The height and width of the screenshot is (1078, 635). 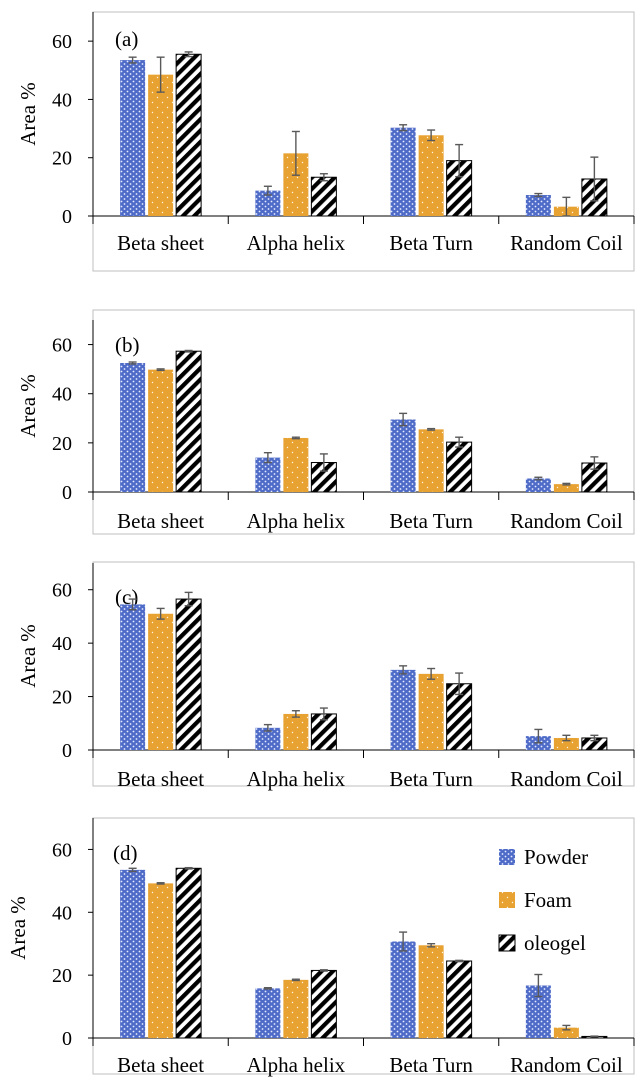 I want to click on panel-label: (a), so click(x=126, y=39).